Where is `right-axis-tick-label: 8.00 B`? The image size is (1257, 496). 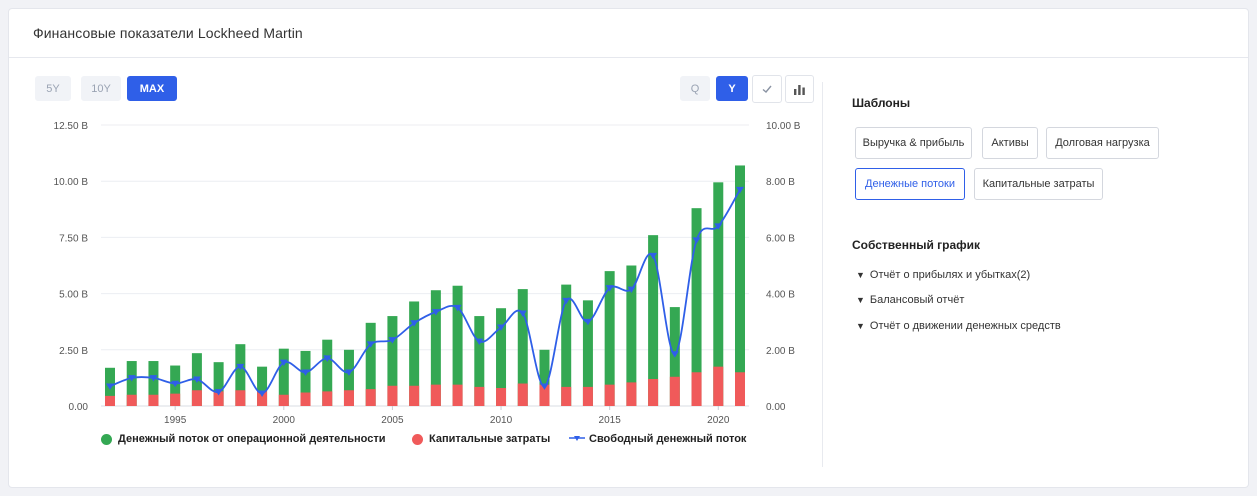 right-axis-tick-label: 8.00 B is located at coordinates (780, 182).